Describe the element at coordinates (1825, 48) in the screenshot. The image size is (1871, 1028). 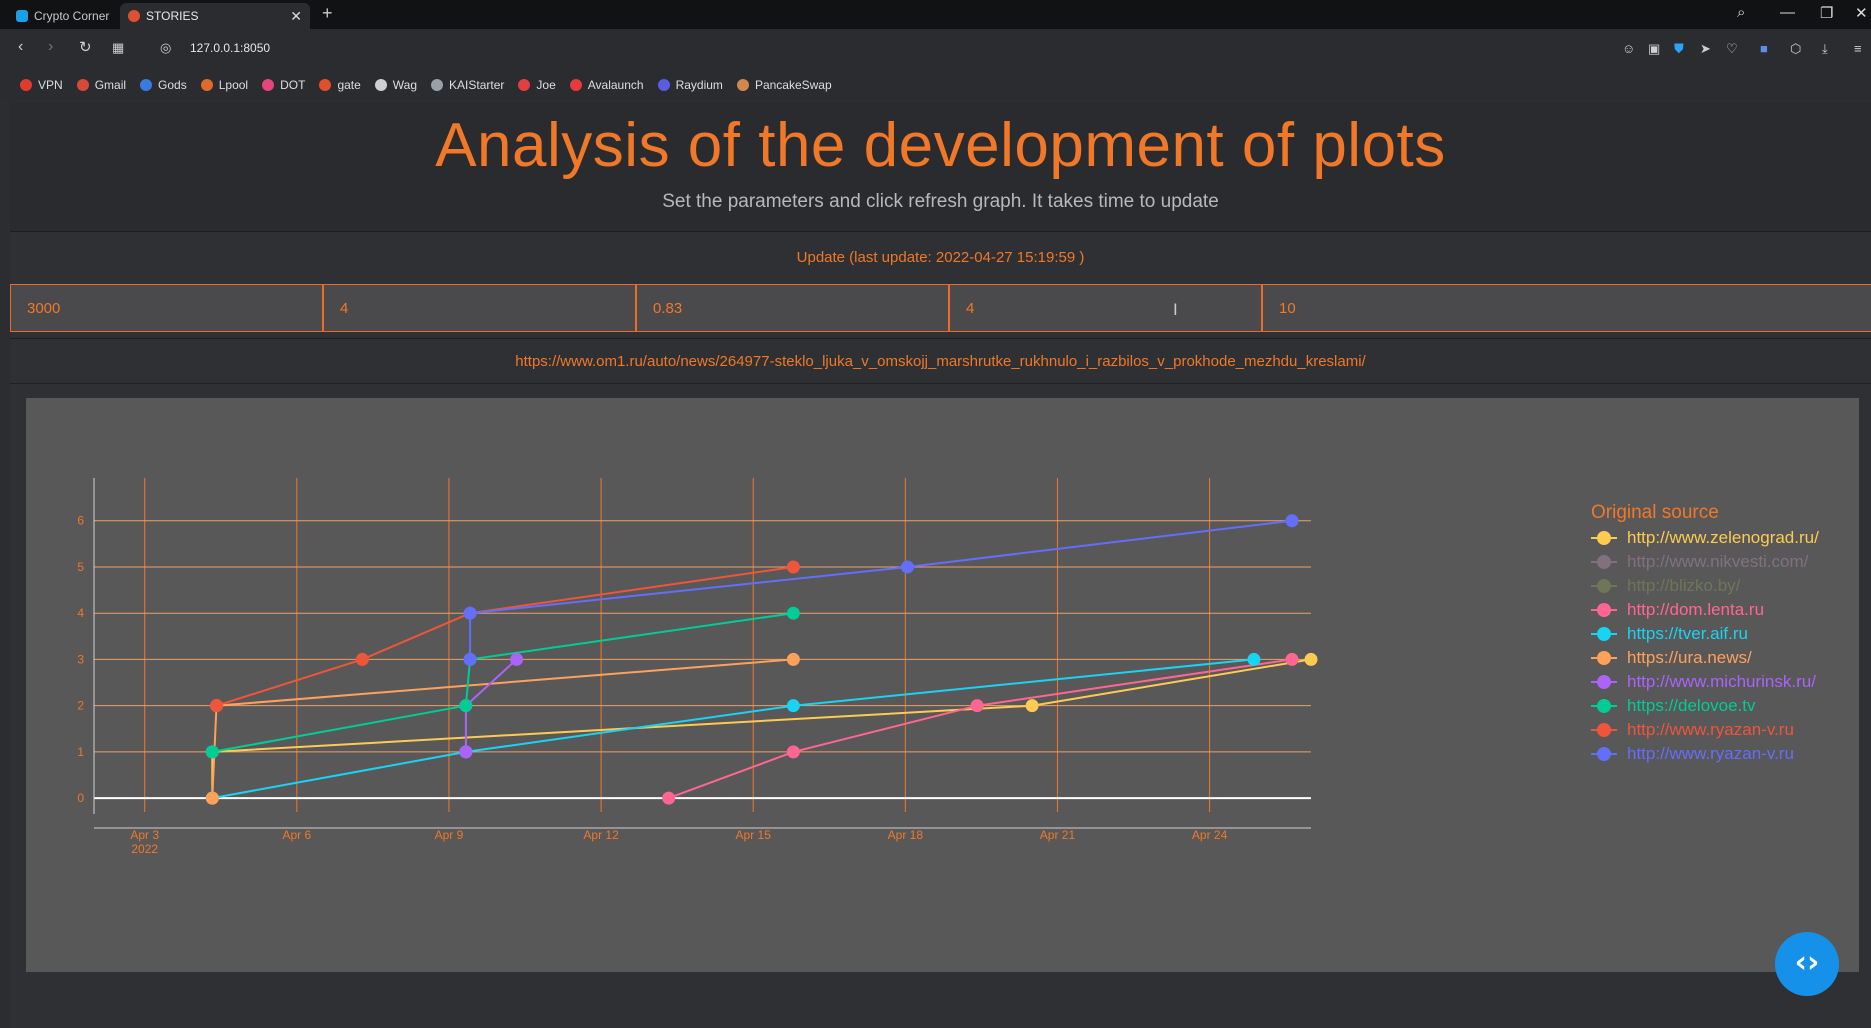
I see `download-icon: ⤓` at that location.